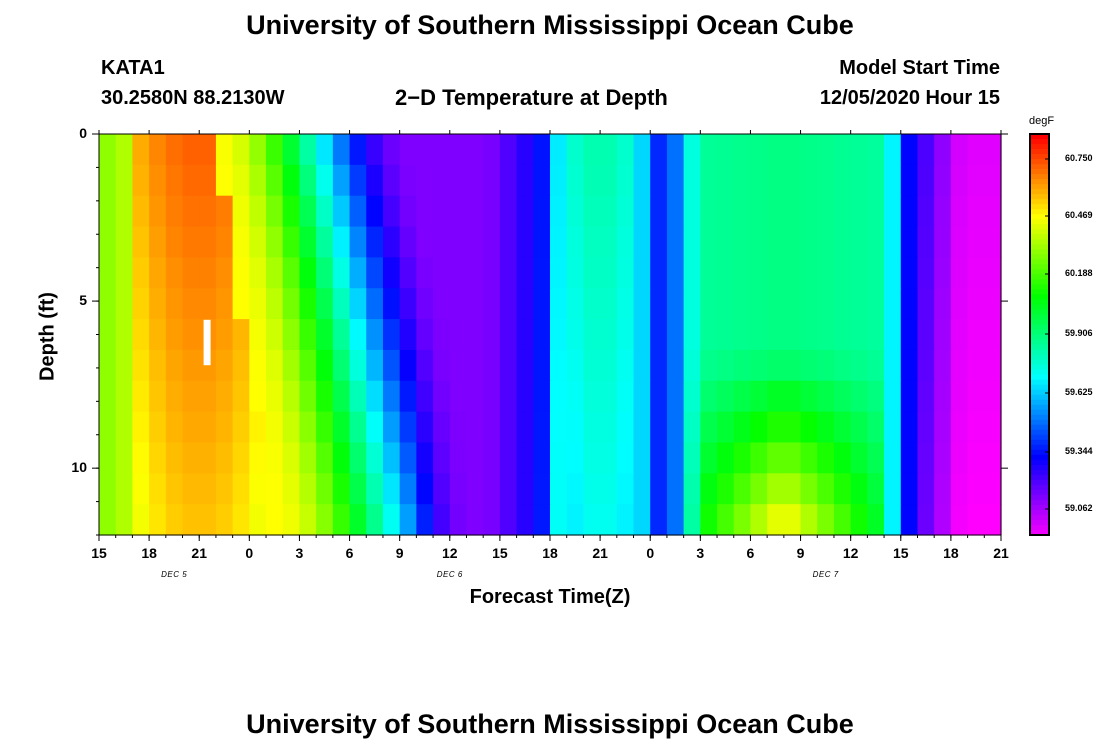  Describe the element at coordinates (850, 553) in the screenshot. I see `x-tick-label: 12` at that location.